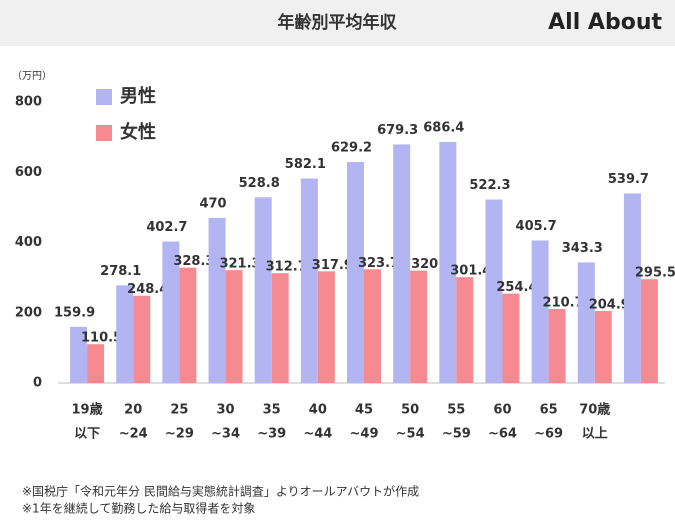 This screenshot has height=529, width=675. Describe the element at coordinates (456, 434) in the screenshot. I see `x-tick-label: ~59` at that location.